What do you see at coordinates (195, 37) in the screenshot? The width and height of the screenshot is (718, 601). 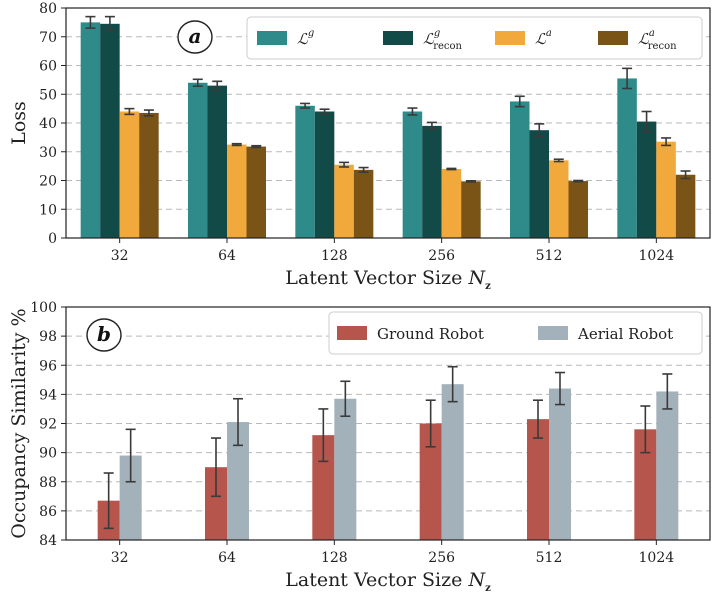 I see `panel-tag: a` at bounding box center [195, 37].